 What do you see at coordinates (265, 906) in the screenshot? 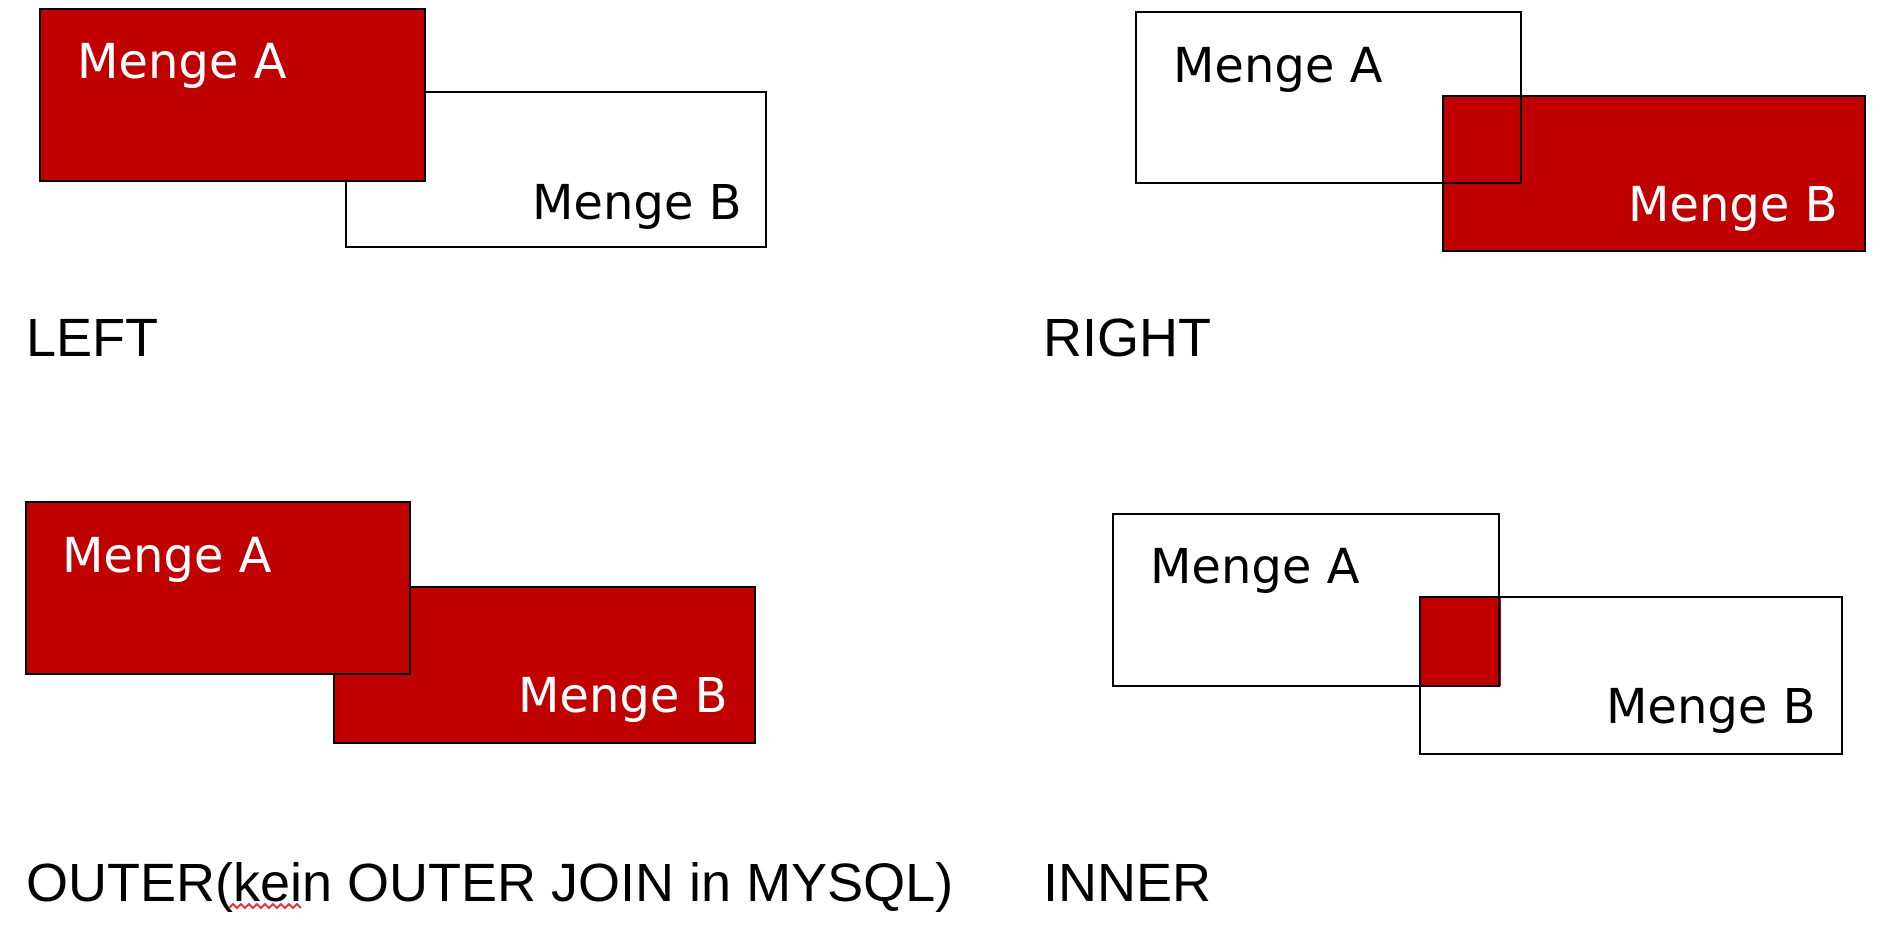
I see `spellcheck-squiggle` at bounding box center [265, 906].